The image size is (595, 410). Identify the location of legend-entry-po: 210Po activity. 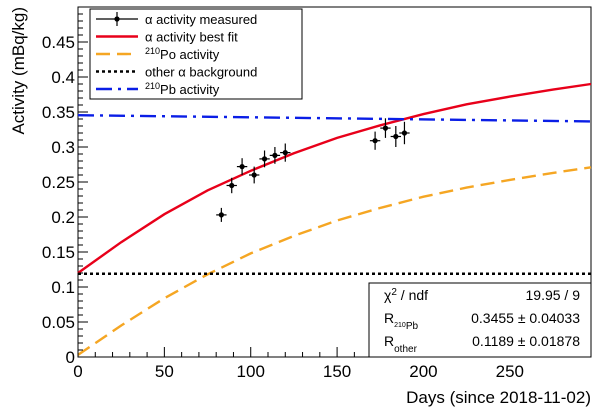
(158, 54).